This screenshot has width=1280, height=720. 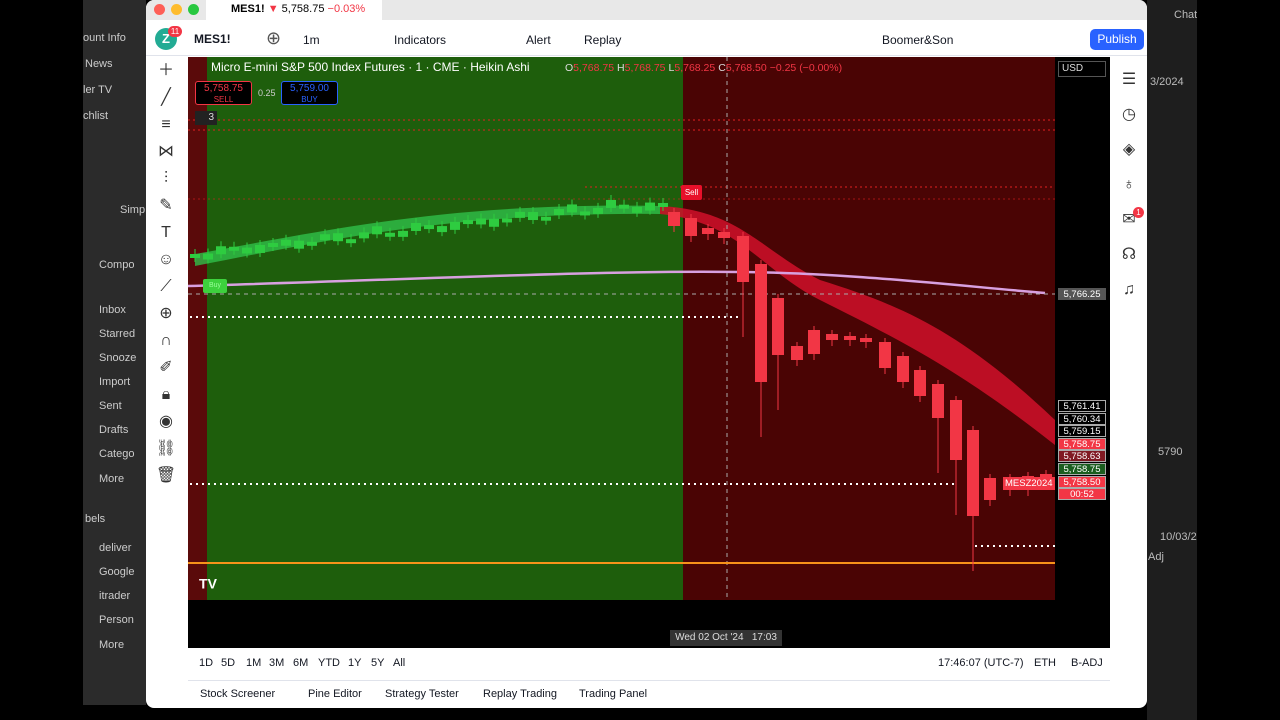 I want to click on tab-change: −0.03%, so click(x=346, y=9).